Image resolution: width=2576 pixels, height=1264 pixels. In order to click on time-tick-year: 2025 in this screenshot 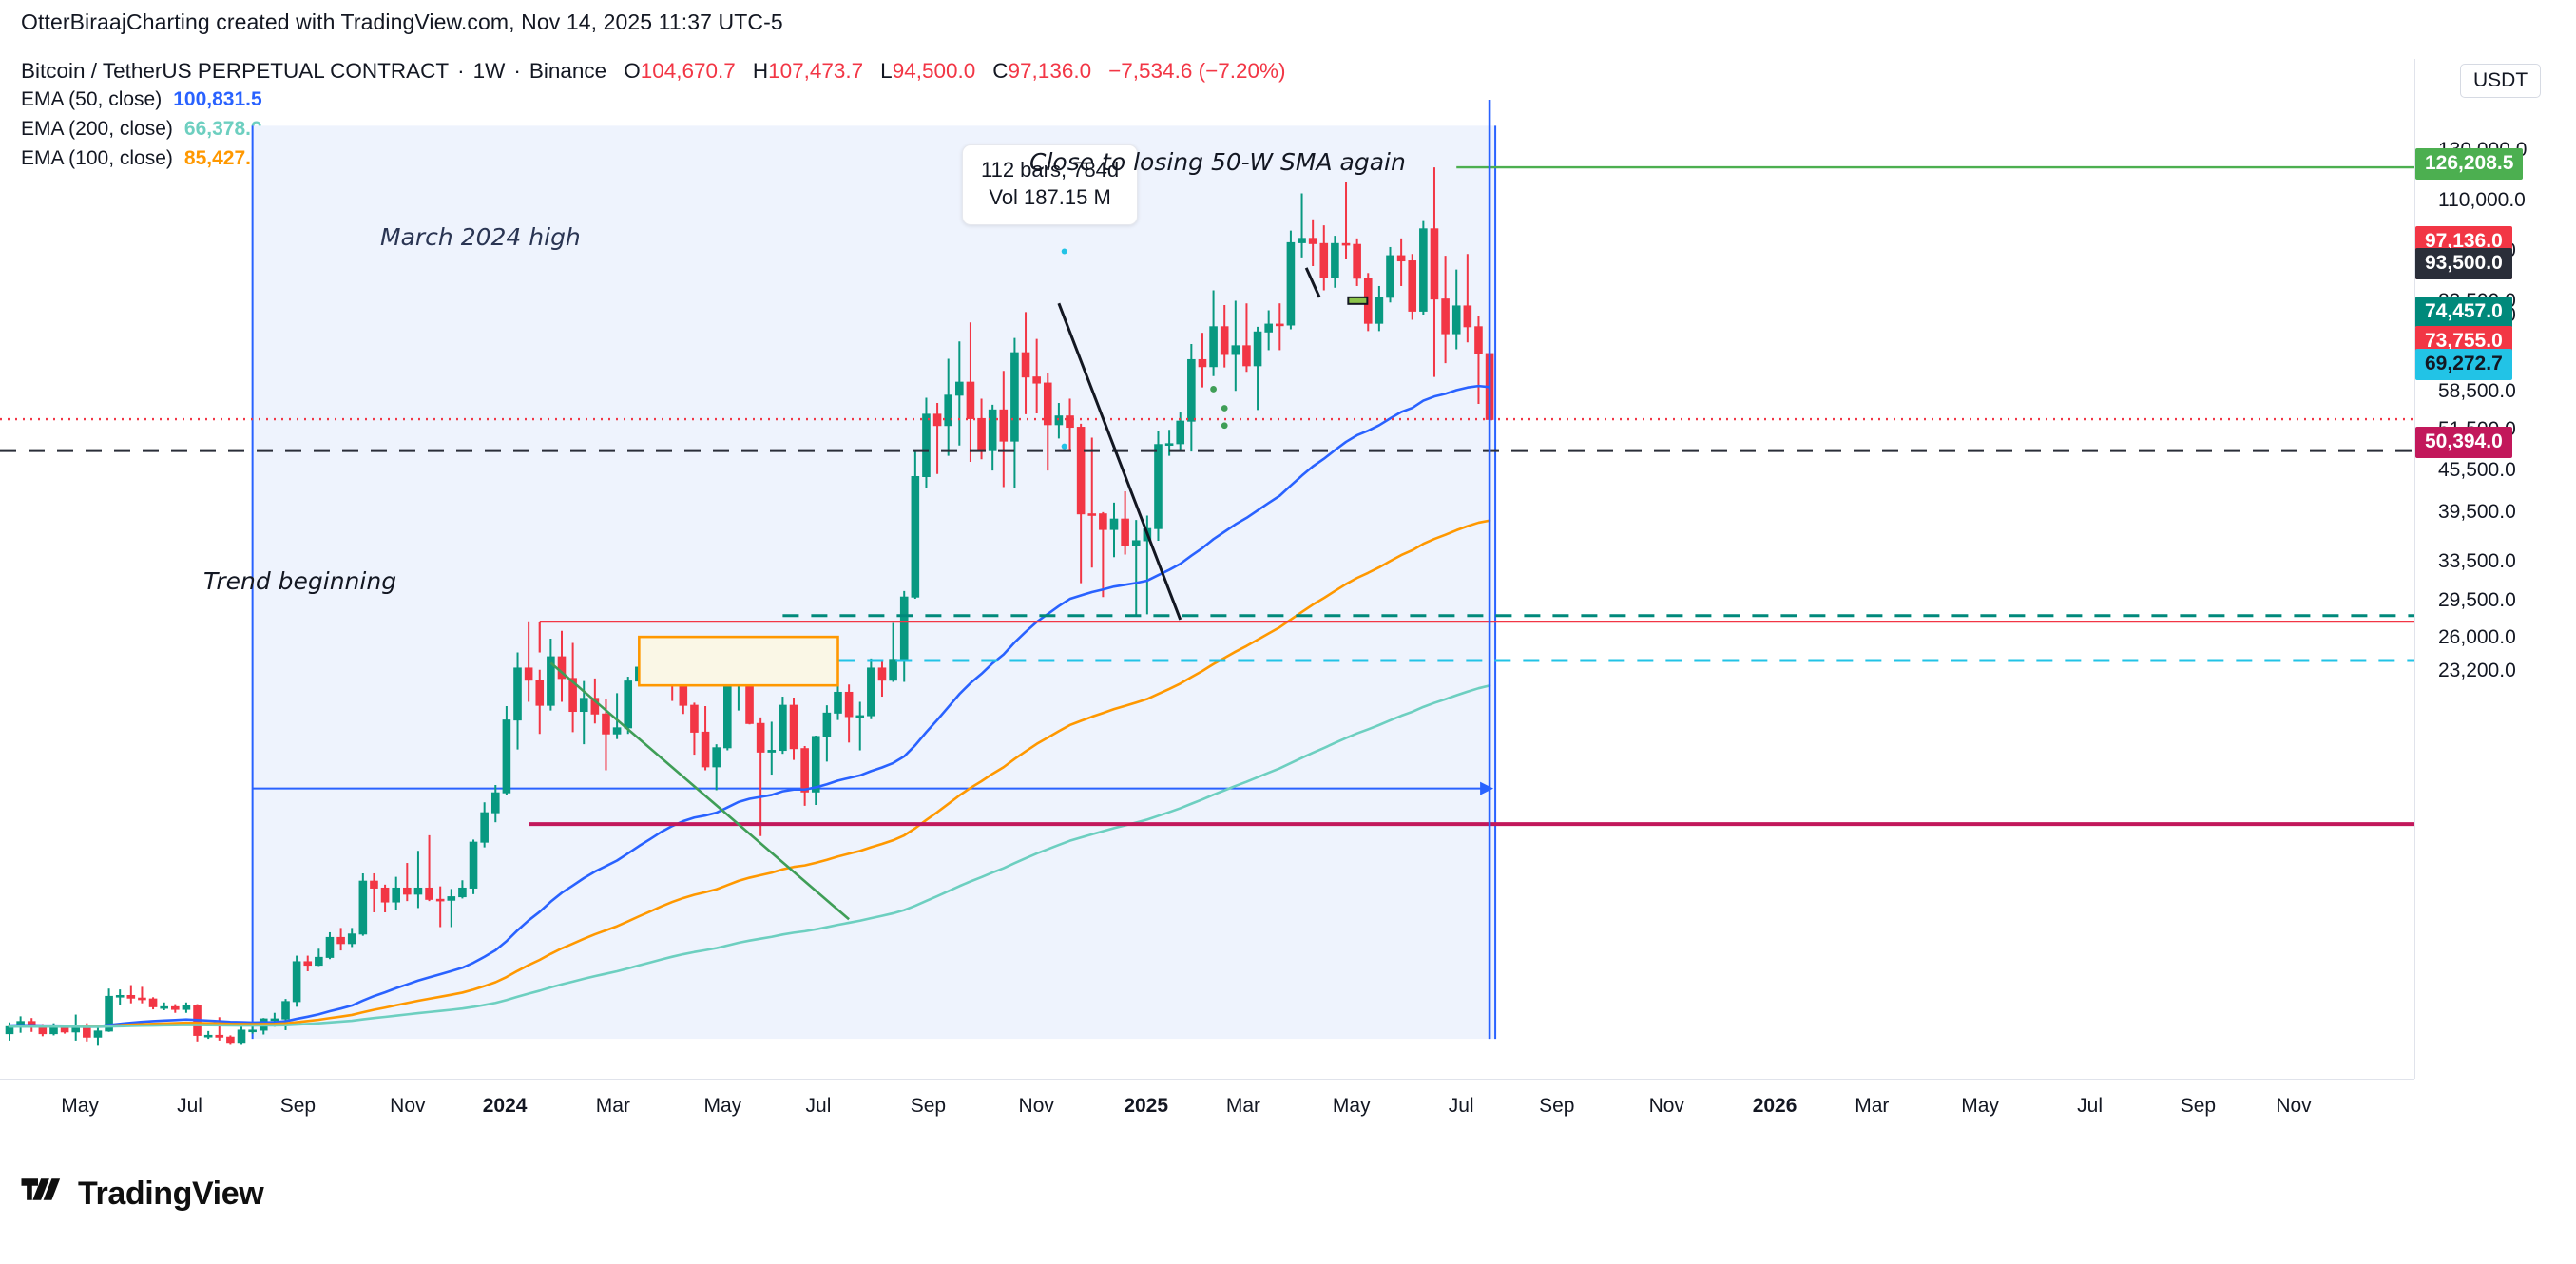, I will do `click(1147, 1106)`.